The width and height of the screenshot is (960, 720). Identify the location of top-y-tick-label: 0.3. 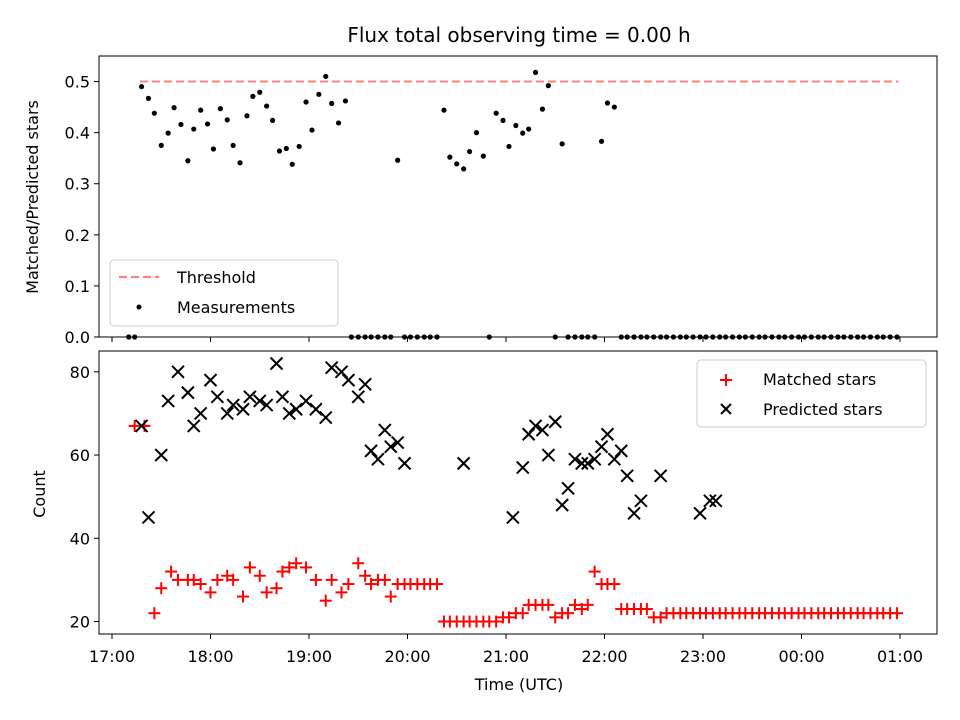
(77, 184).